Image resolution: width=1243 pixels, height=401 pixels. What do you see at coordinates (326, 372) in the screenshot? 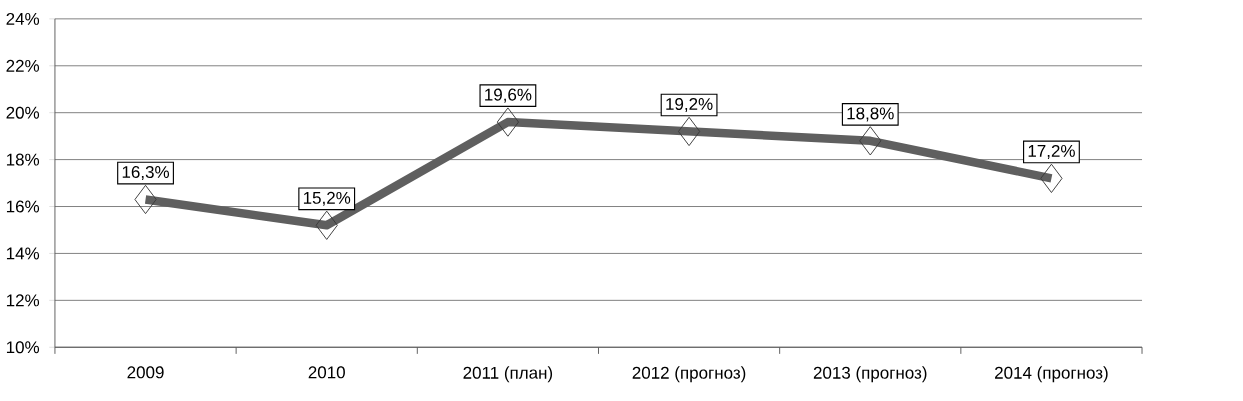
I see `x-tick-label: 2010` at bounding box center [326, 372].